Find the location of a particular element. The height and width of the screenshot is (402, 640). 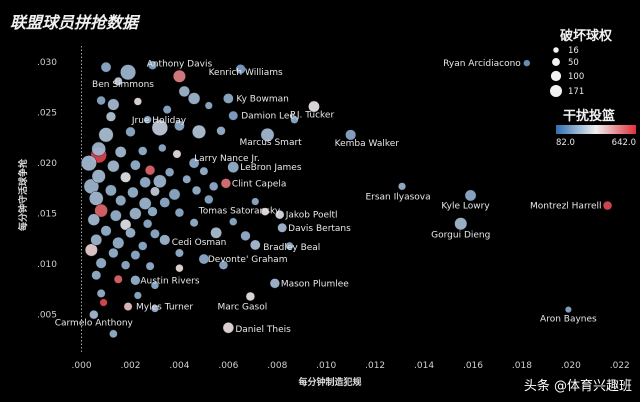

y-tick-label: .030 is located at coordinates (47, 63).